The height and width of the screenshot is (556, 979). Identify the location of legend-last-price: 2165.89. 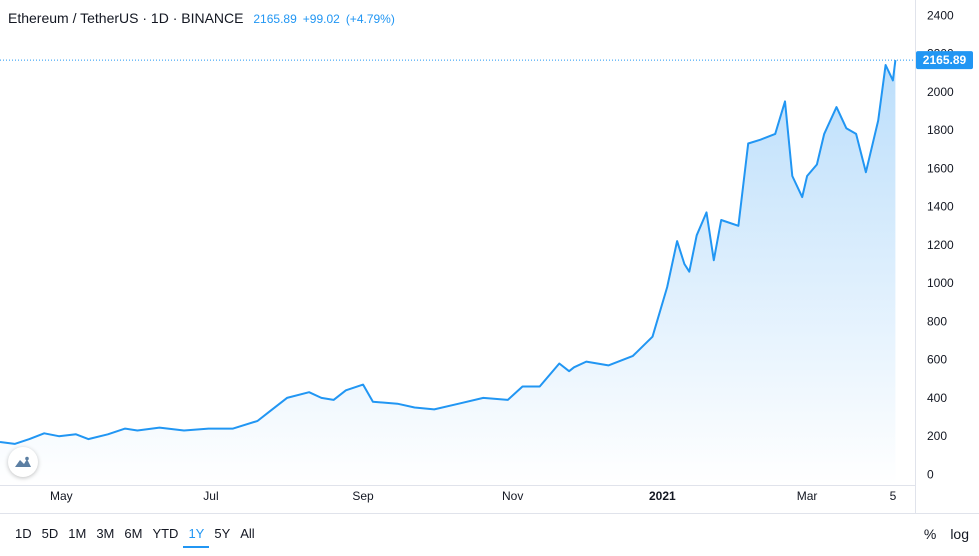
(274, 19).